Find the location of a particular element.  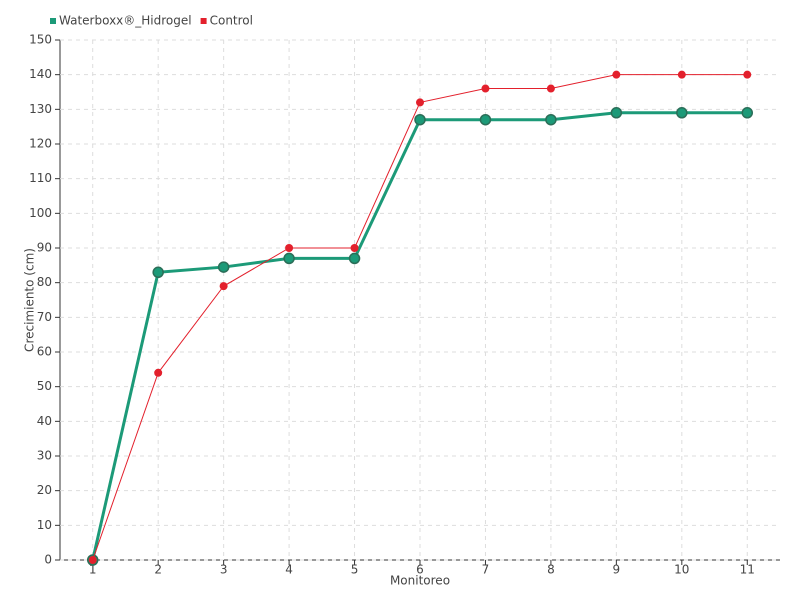

y-tick-label: 50 is located at coordinates (44, 386).